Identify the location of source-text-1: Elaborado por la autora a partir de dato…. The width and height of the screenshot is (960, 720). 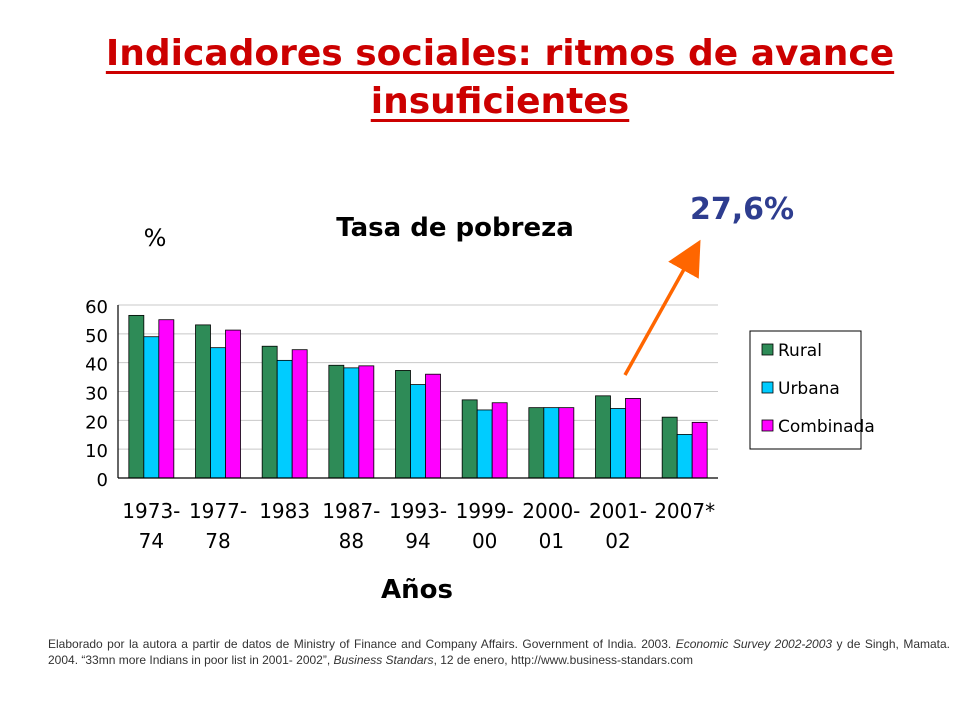
(362, 644).